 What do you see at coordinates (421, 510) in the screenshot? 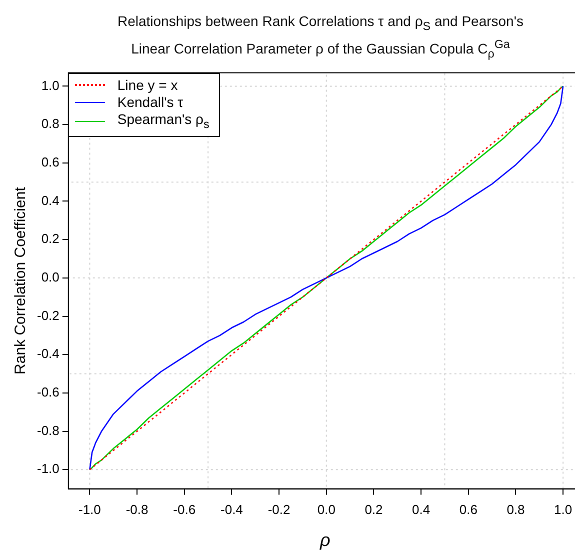
I see `x-tick-label: 0.4` at bounding box center [421, 510].